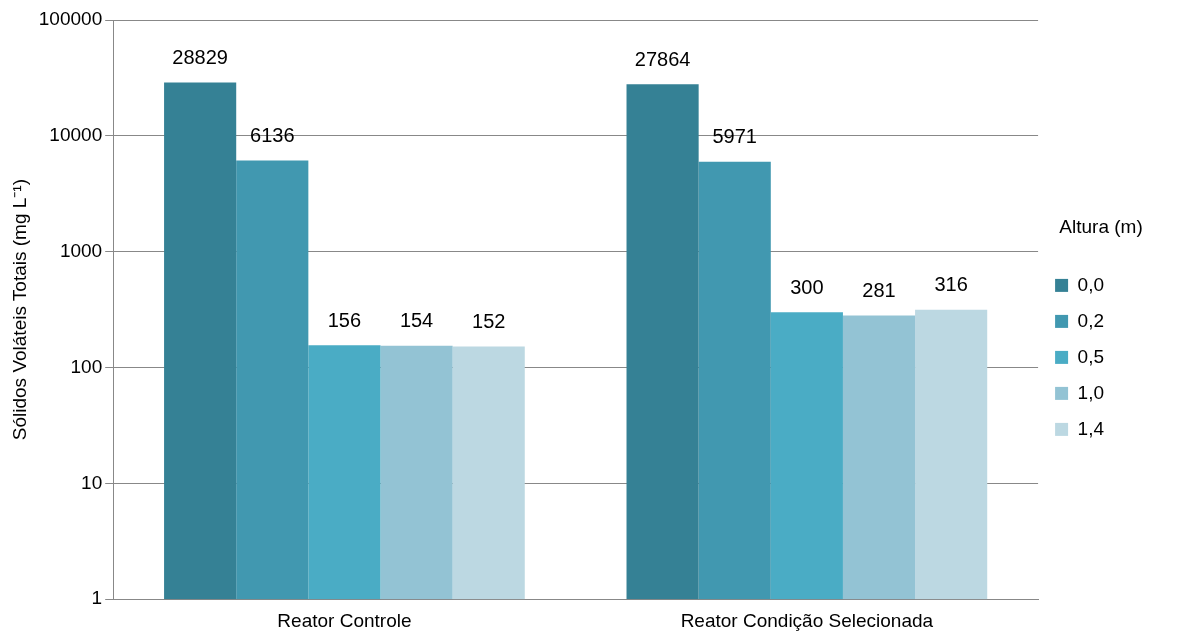 Image resolution: width=1184 pixels, height=641 pixels. Describe the element at coordinates (1091, 428) in the screenshot. I see `legend-label: 1,4` at that location.